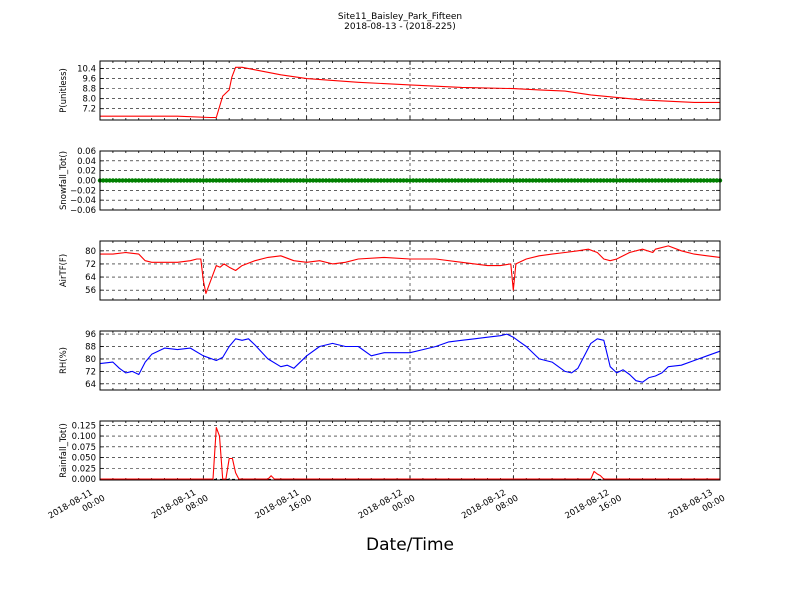  What do you see at coordinates (84, 469) in the screenshot?
I see `y-tick-label: 0.025` at bounding box center [84, 469].